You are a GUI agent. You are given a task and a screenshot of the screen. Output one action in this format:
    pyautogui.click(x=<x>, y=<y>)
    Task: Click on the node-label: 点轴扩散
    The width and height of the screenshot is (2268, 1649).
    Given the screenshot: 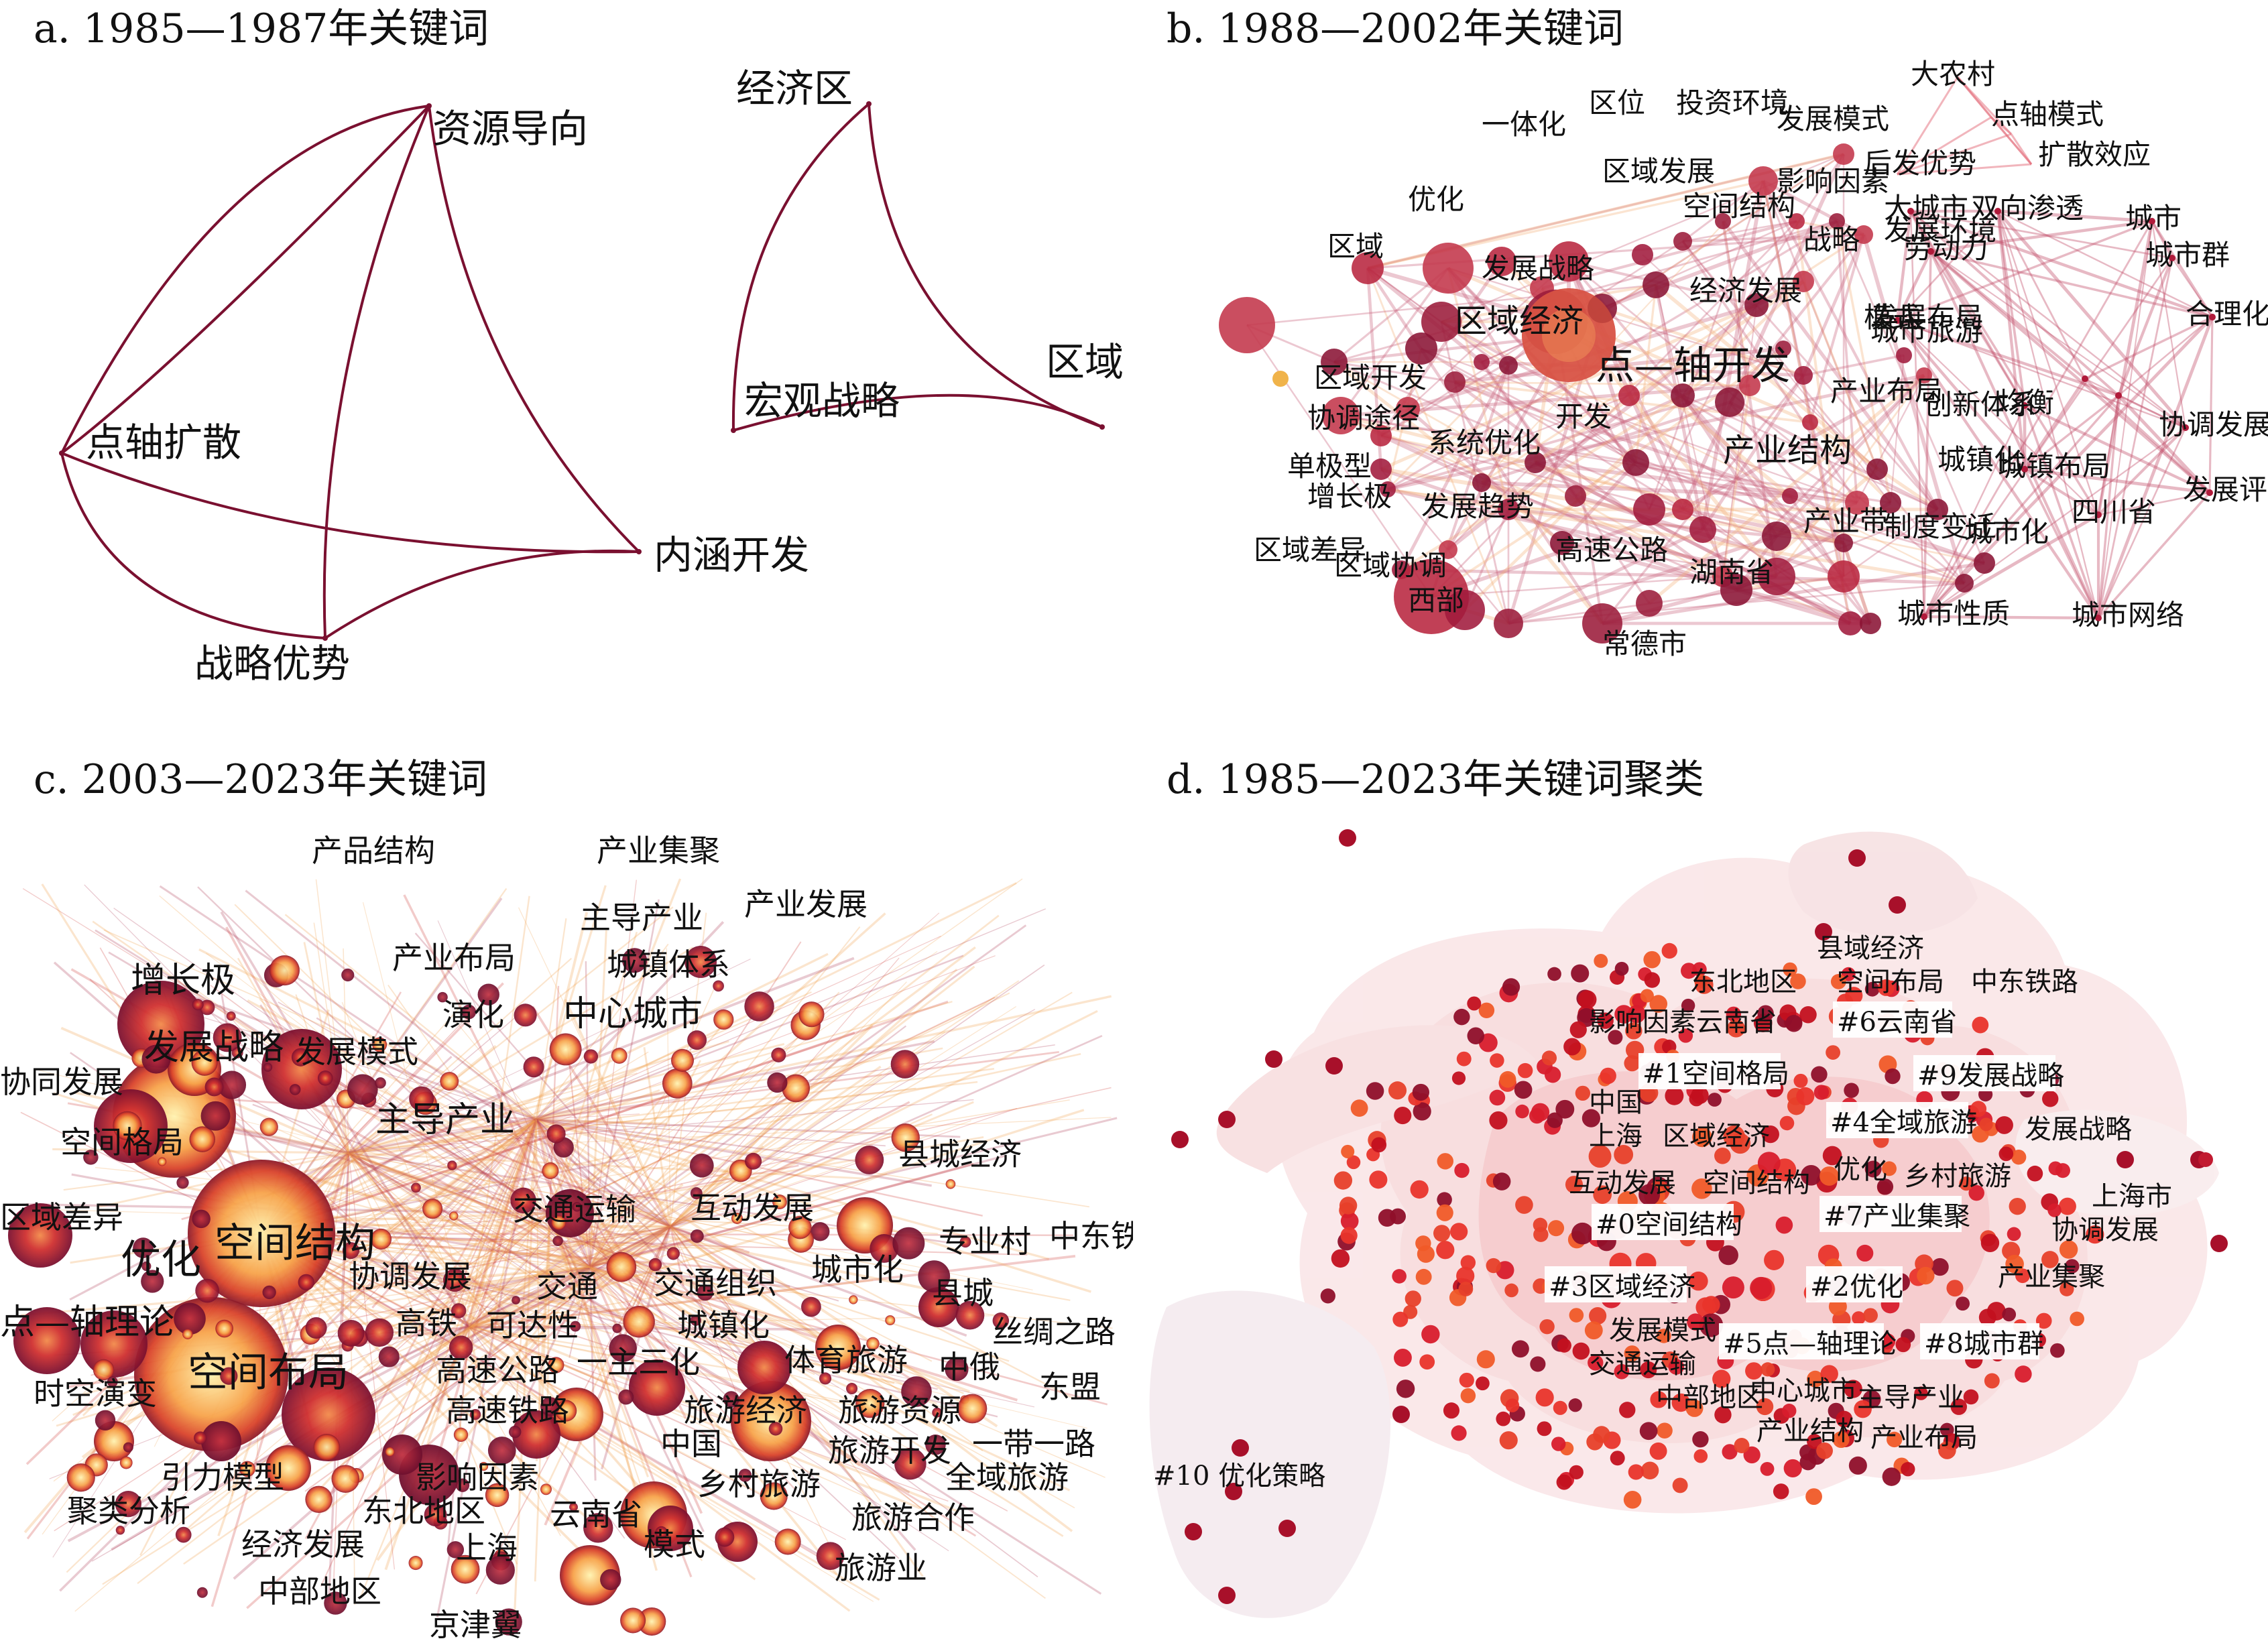 What is the action you would take?
    pyautogui.click(x=163, y=442)
    